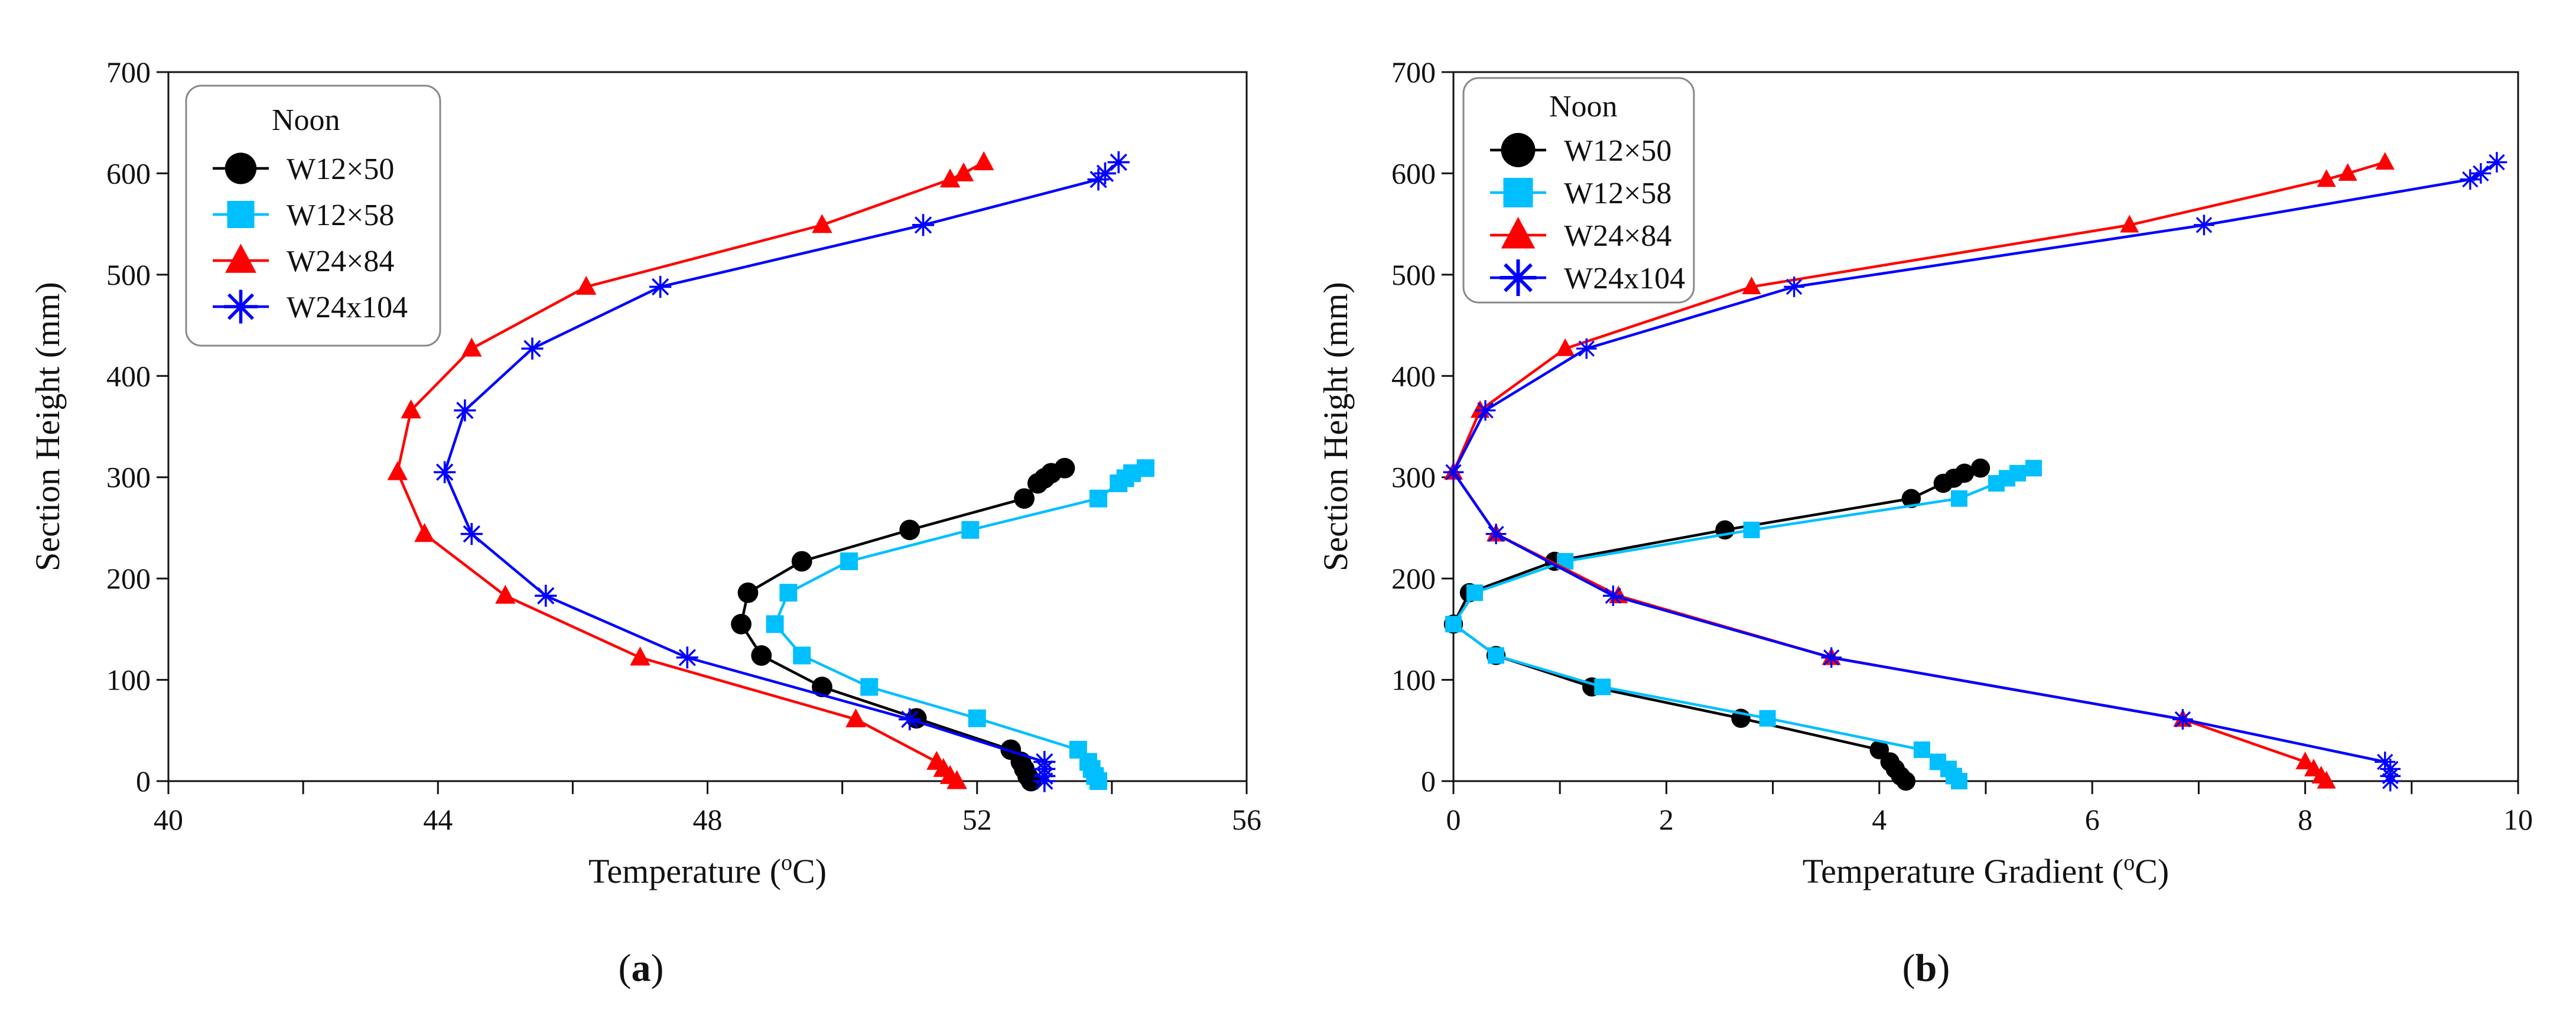 Image resolution: width=2576 pixels, height=1021 pixels. I want to click on y-tick-label: 500, so click(128, 274).